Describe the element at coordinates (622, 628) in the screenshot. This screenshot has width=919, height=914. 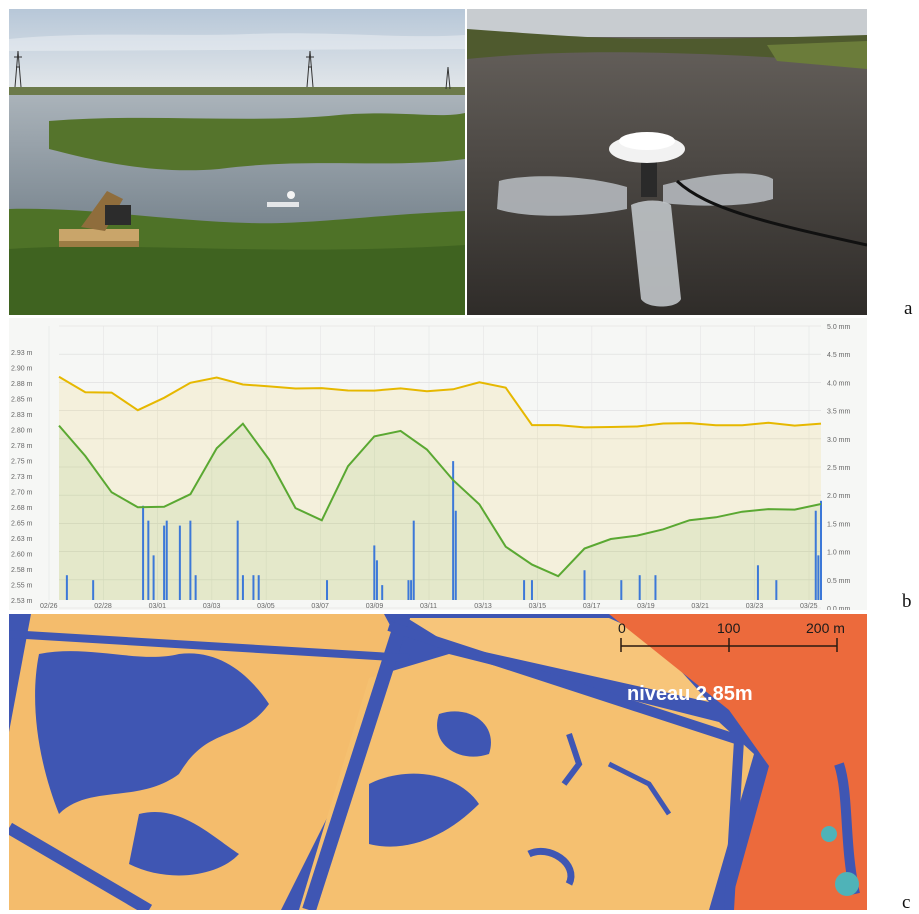
I see `scale-tick-0: 0` at that location.